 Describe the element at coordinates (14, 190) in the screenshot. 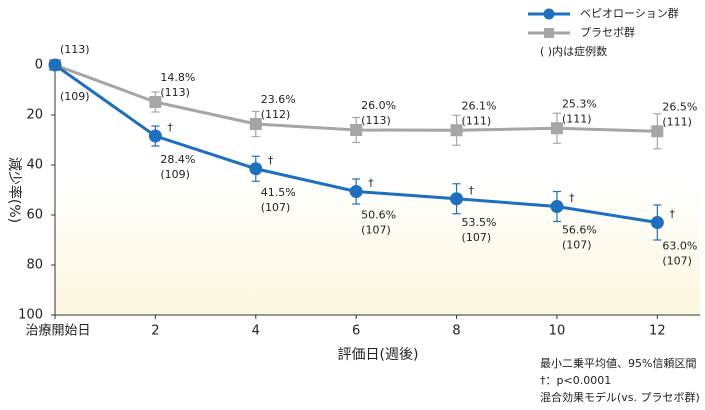

I see `y-axis-label: 減少率(%)` at that location.